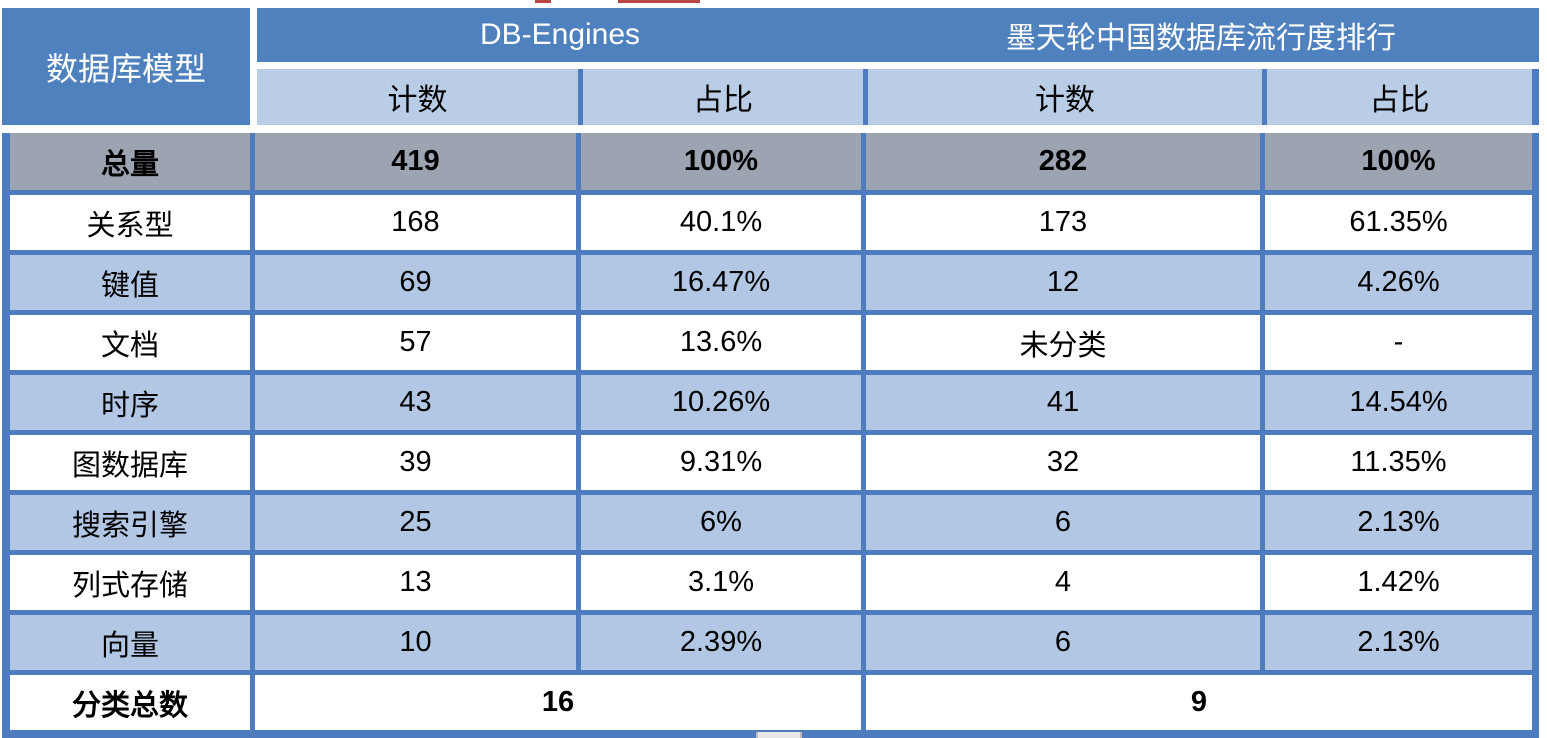 This screenshot has height=738, width=1547. What do you see at coordinates (1396, 402) in the screenshot?
I see `cell-mtl-share: 14.54%` at bounding box center [1396, 402].